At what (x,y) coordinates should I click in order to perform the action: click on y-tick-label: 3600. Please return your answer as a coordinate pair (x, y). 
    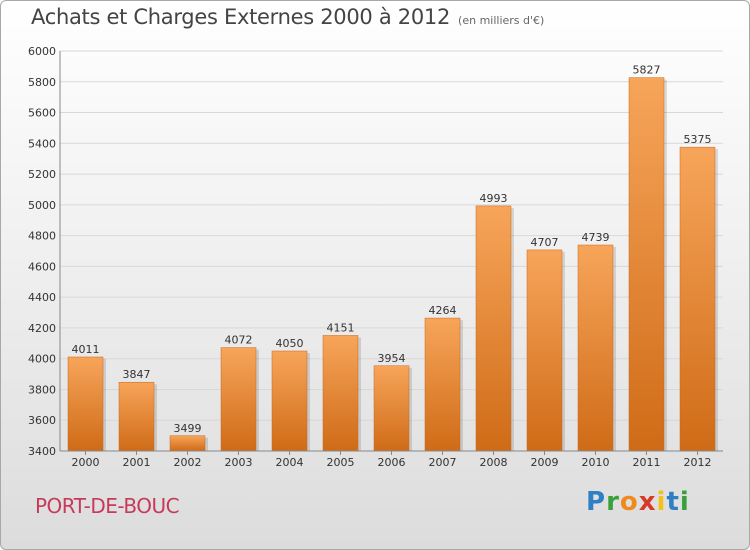
    Looking at the image, I should click on (42, 420).